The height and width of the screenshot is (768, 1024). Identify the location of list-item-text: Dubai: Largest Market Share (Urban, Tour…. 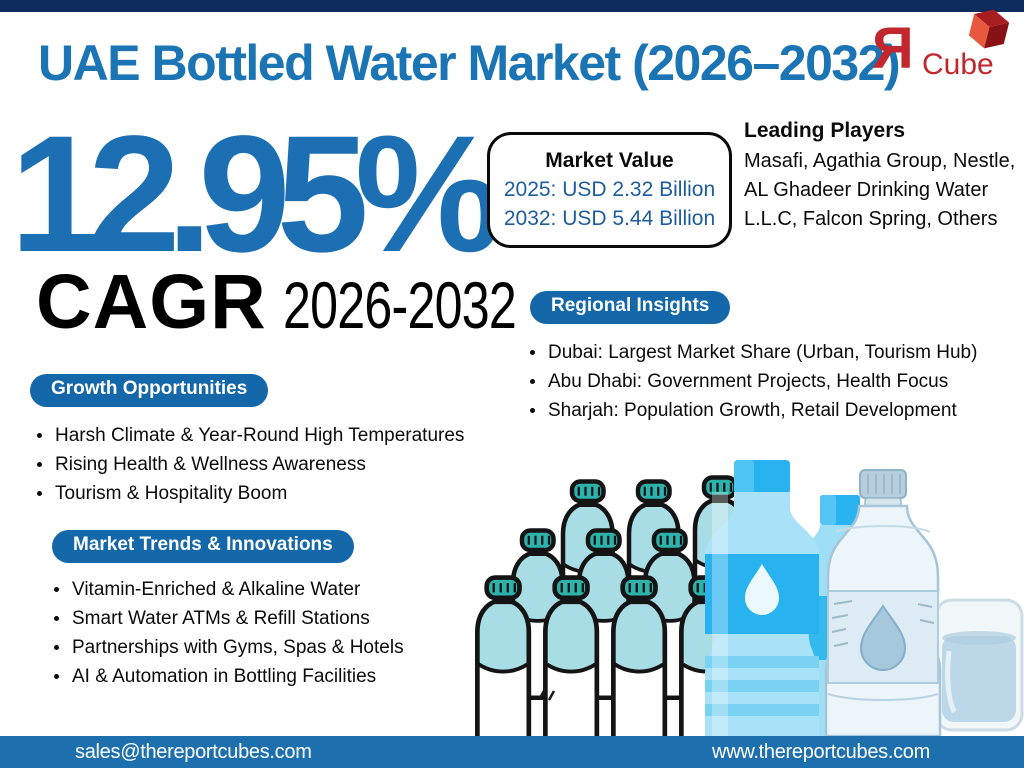
(763, 352).